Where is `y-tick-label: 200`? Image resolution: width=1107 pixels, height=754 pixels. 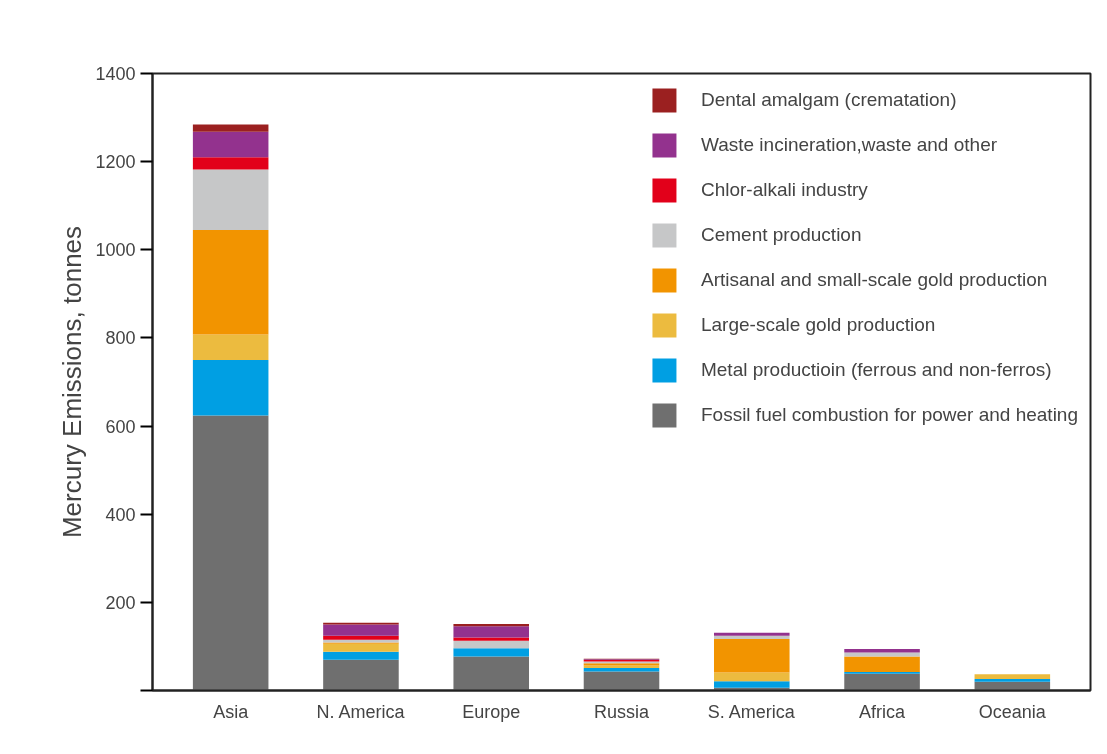 y-tick-label: 200 is located at coordinates (120, 602).